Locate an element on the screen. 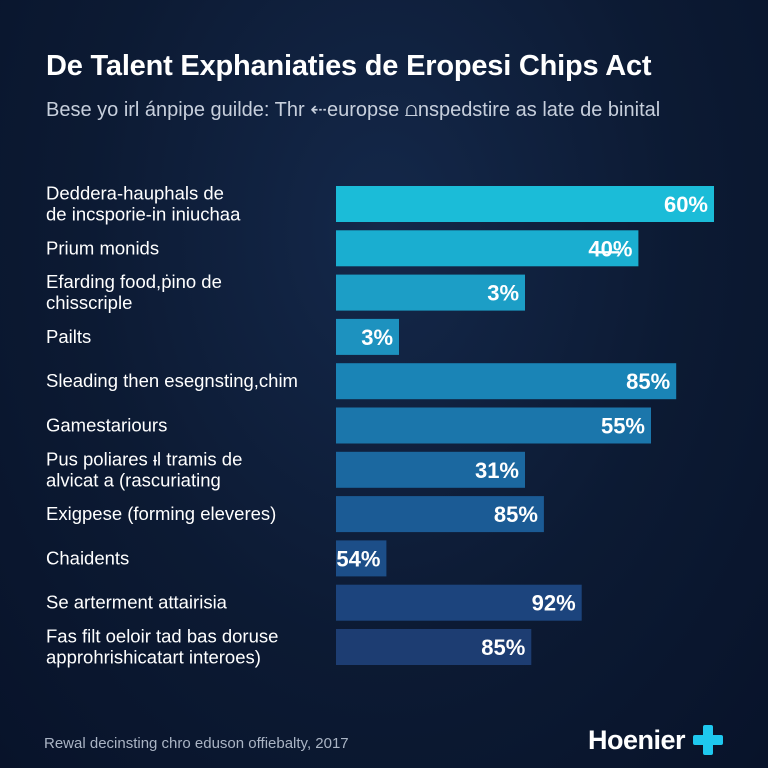  bar-value-label-10: 85% is located at coordinates (503, 647).